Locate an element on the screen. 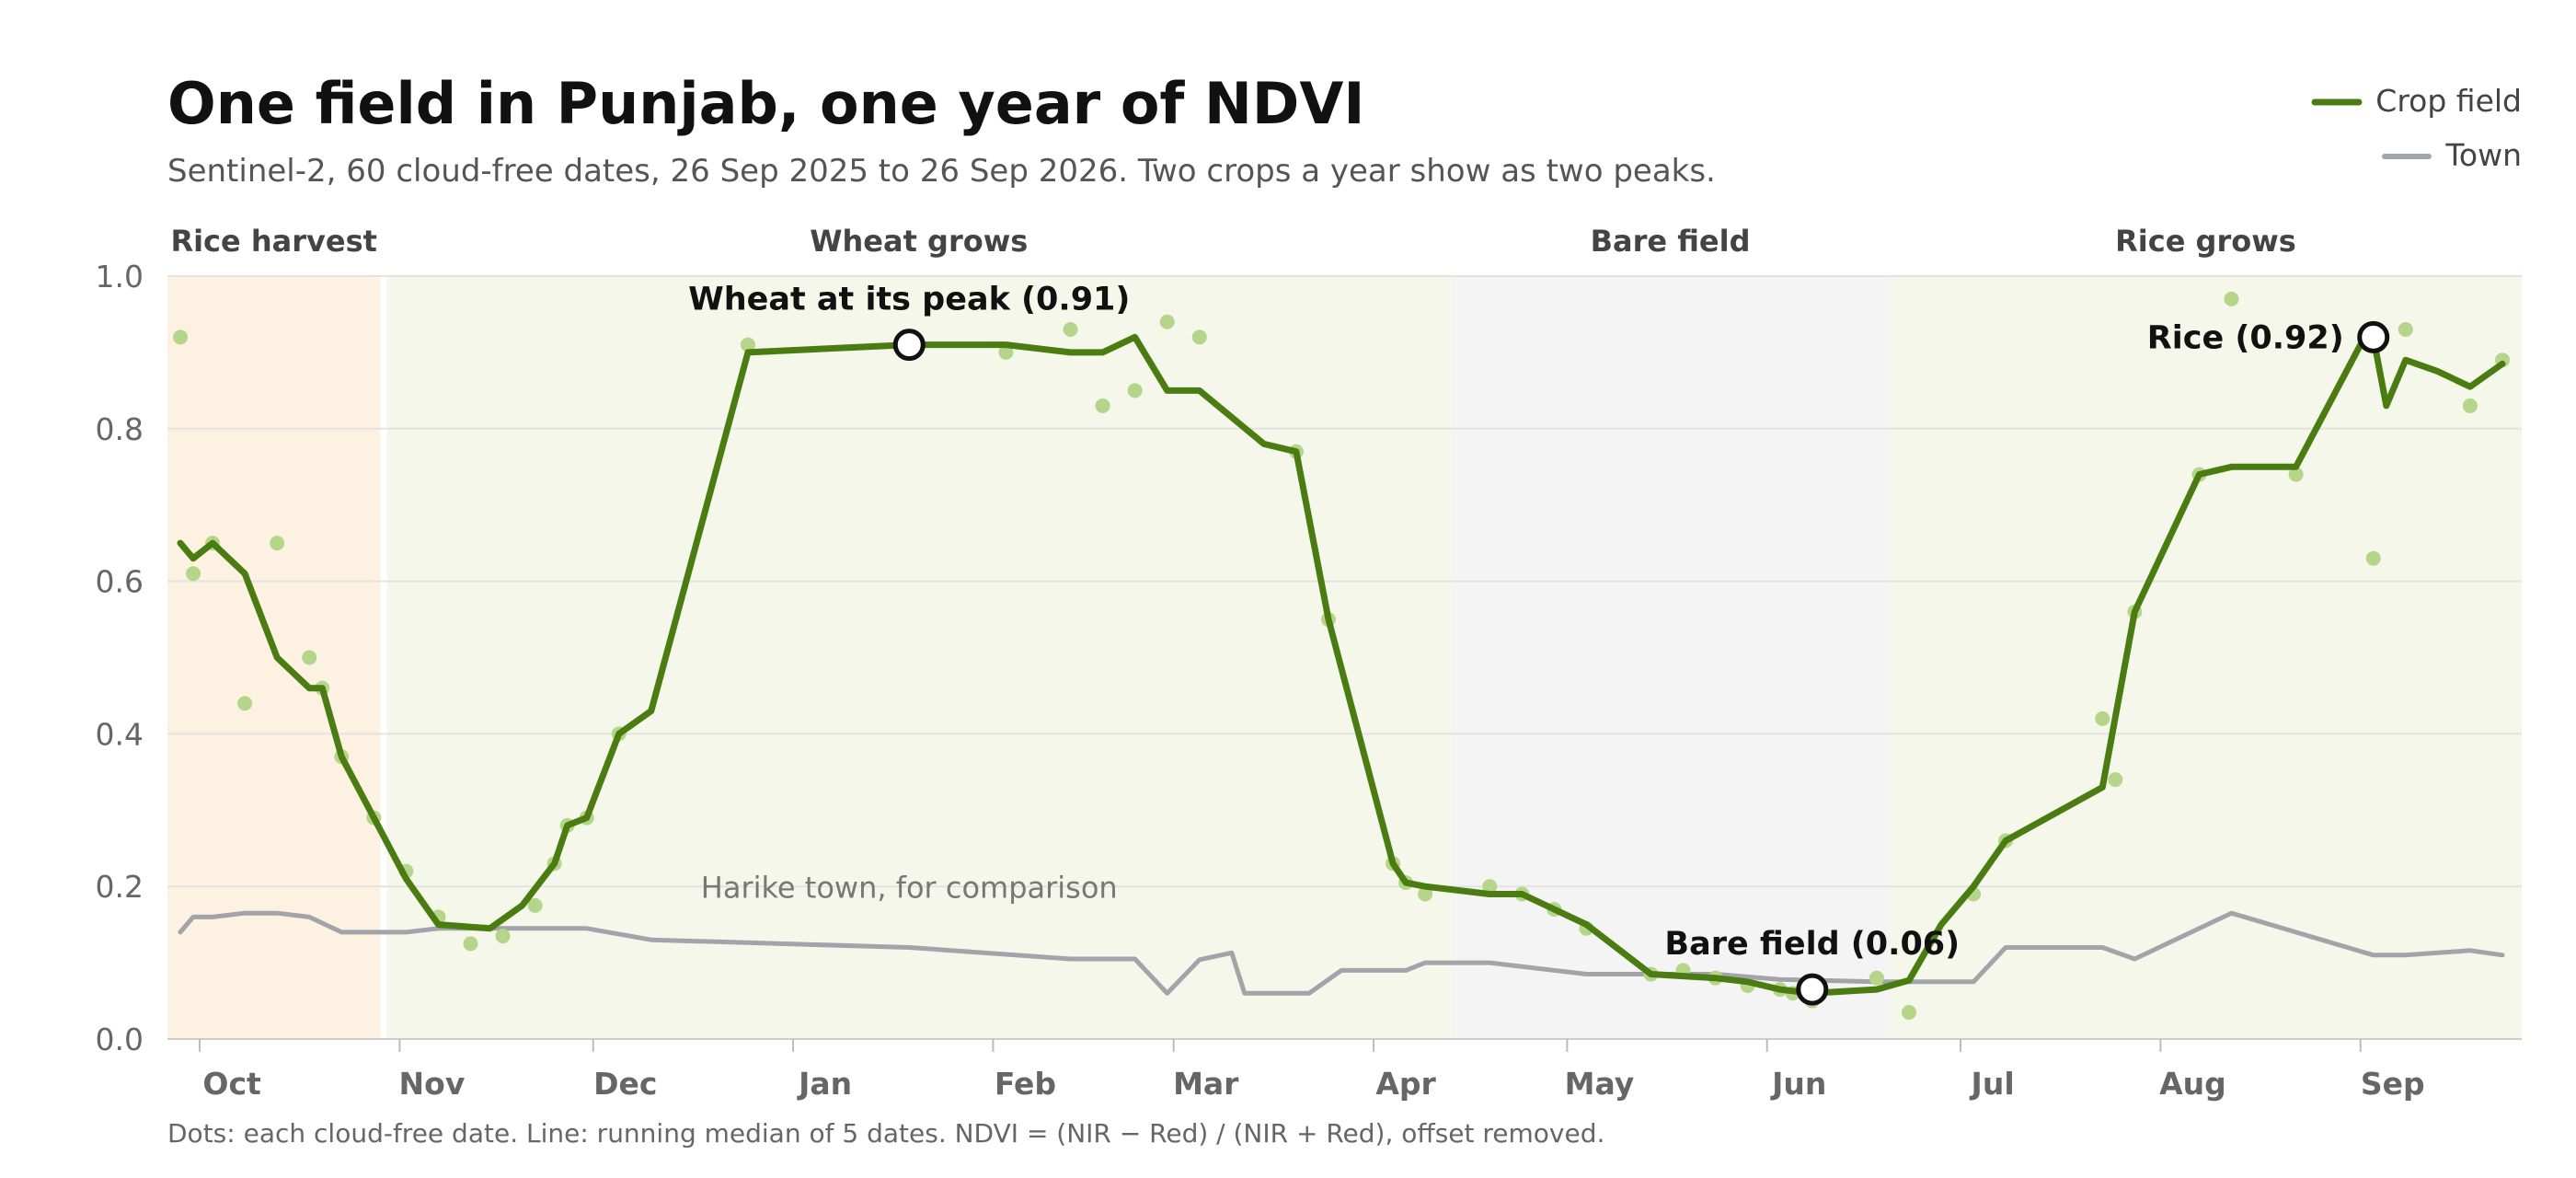 Image resolution: width=2576 pixels, height=1178 pixels. phase-band-bare-field is located at coordinates (1670, 657).